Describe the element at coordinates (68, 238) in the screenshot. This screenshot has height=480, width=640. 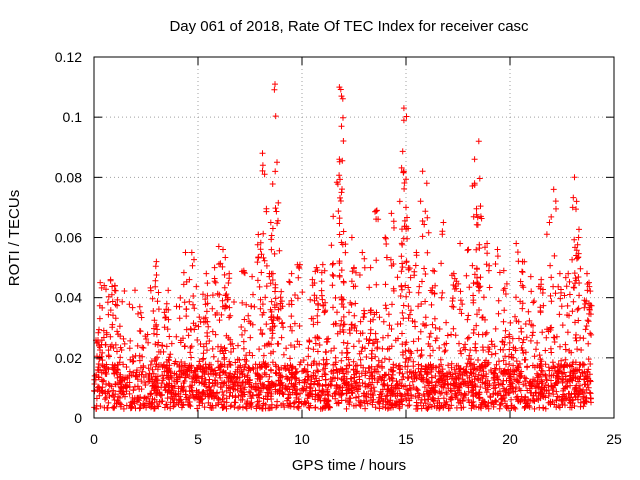
I see `y-tick-label: 0.06` at that location.